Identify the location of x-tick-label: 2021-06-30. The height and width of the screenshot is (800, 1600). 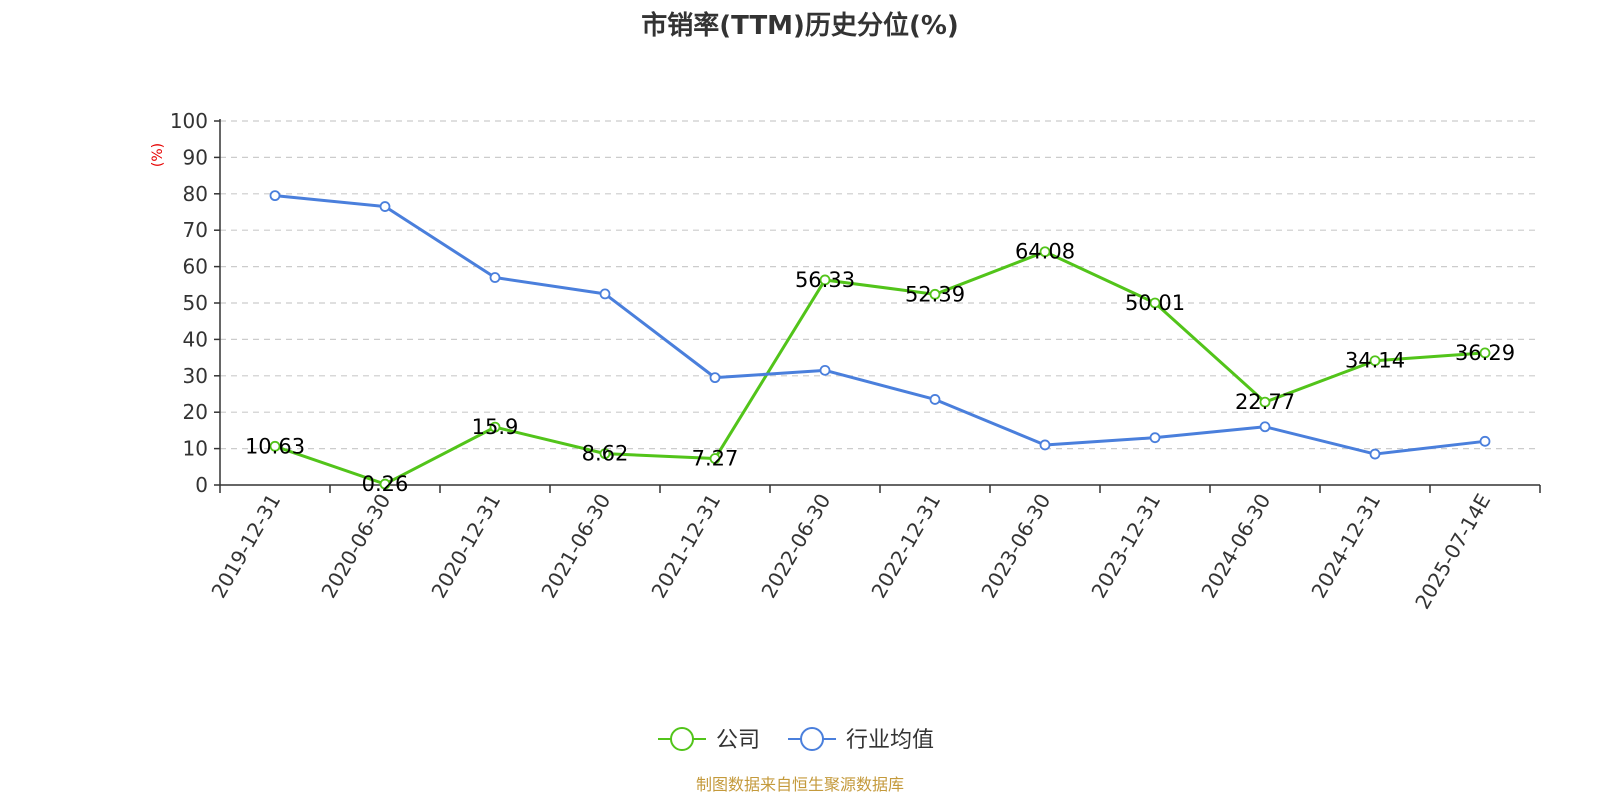
(575, 546).